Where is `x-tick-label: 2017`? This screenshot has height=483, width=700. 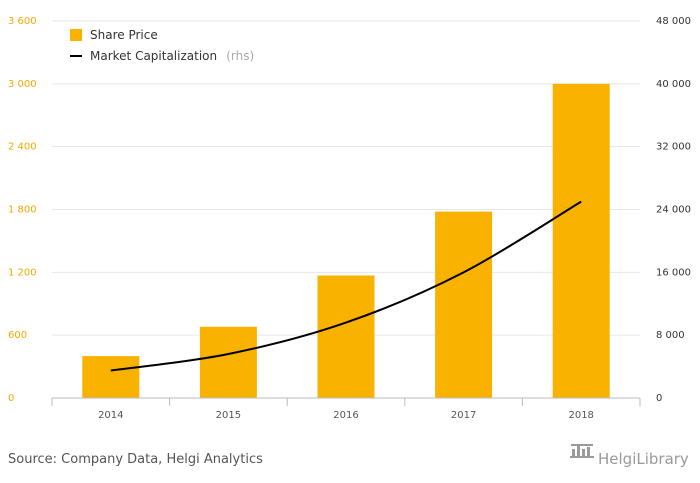
x-tick-label: 2017 is located at coordinates (463, 415).